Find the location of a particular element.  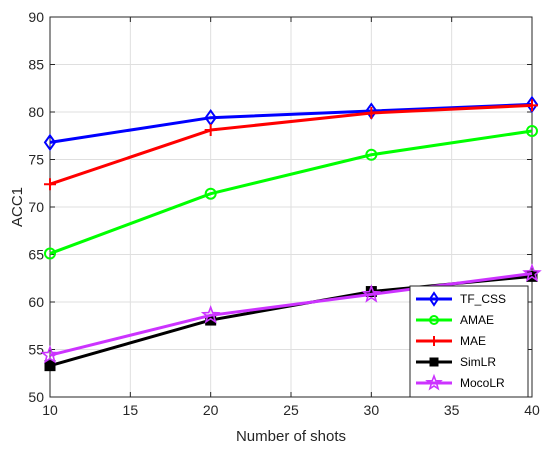

y-tick-label: 85 is located at coordinates (36, 65).